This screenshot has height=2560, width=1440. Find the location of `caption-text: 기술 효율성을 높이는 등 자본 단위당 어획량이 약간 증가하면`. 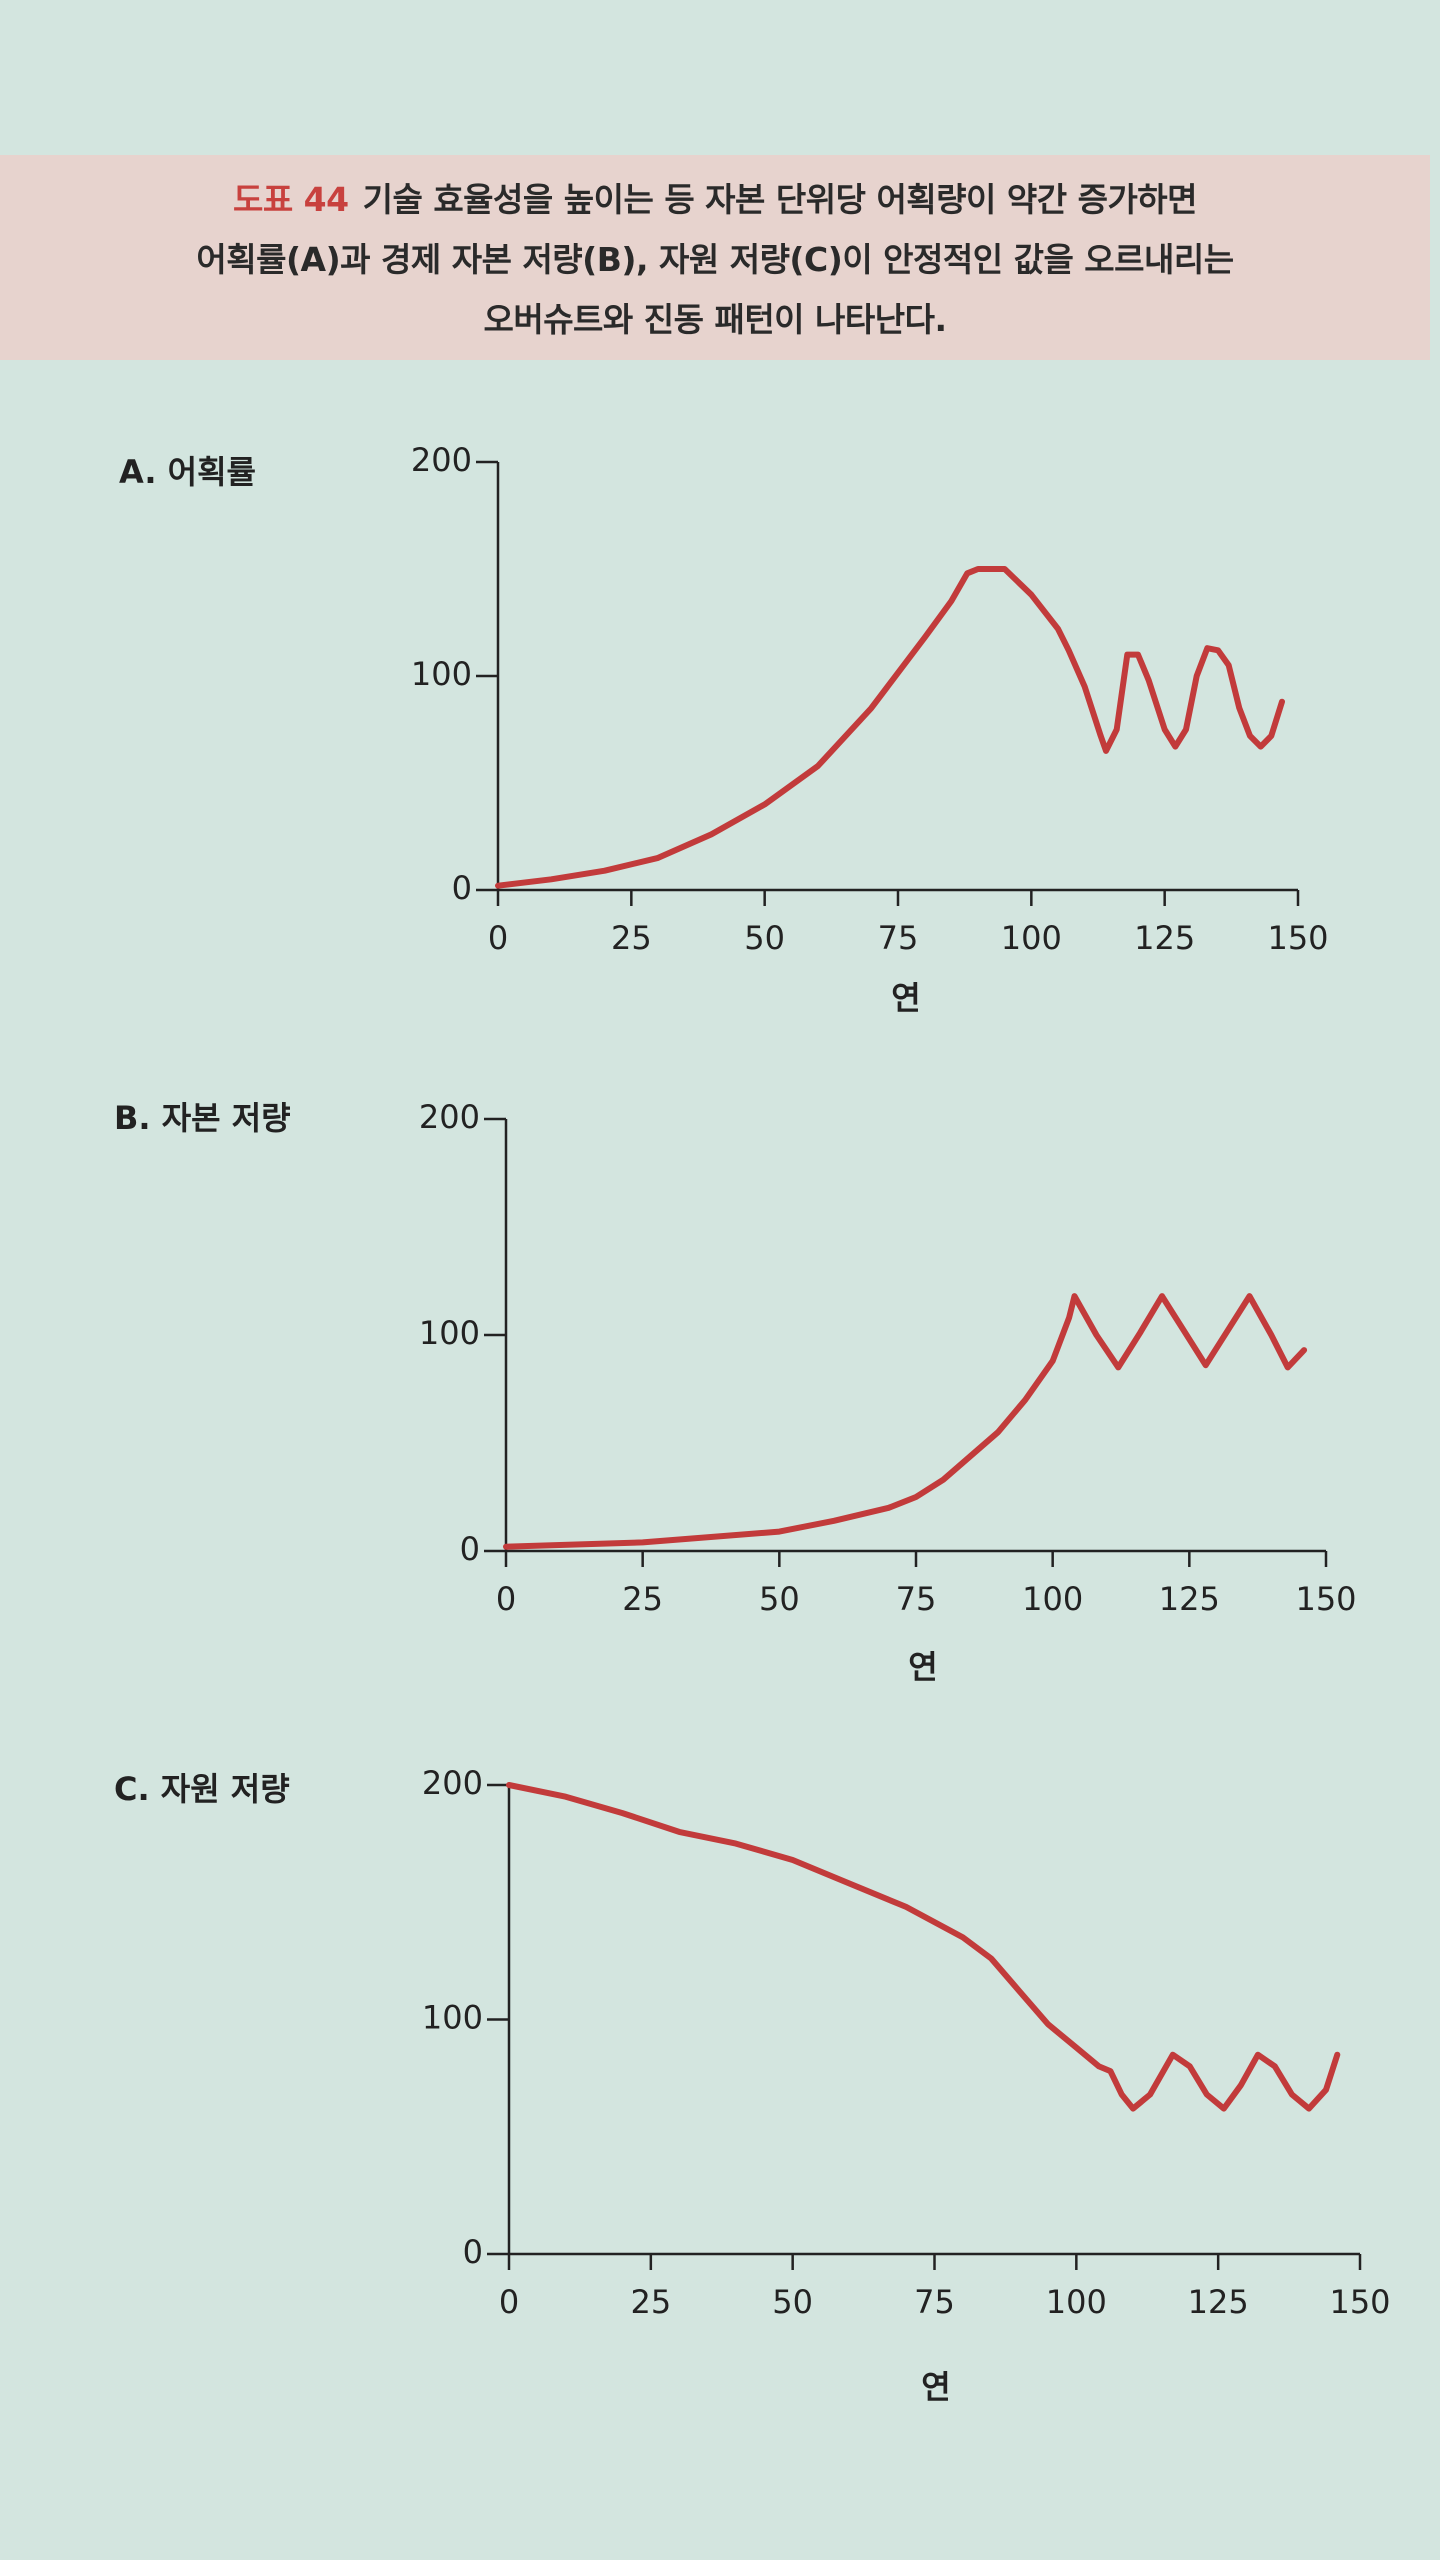

caption-text: 기술 효율성을 높이는 등 자본 단위당 어획량이 약간 증가하면 is located at coordinates (780, 199).